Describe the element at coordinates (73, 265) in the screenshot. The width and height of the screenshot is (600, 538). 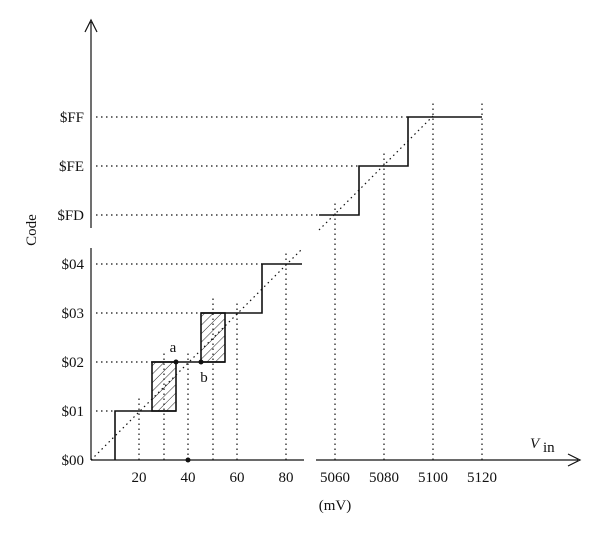
I see `y-tick-label: $04` at that location.